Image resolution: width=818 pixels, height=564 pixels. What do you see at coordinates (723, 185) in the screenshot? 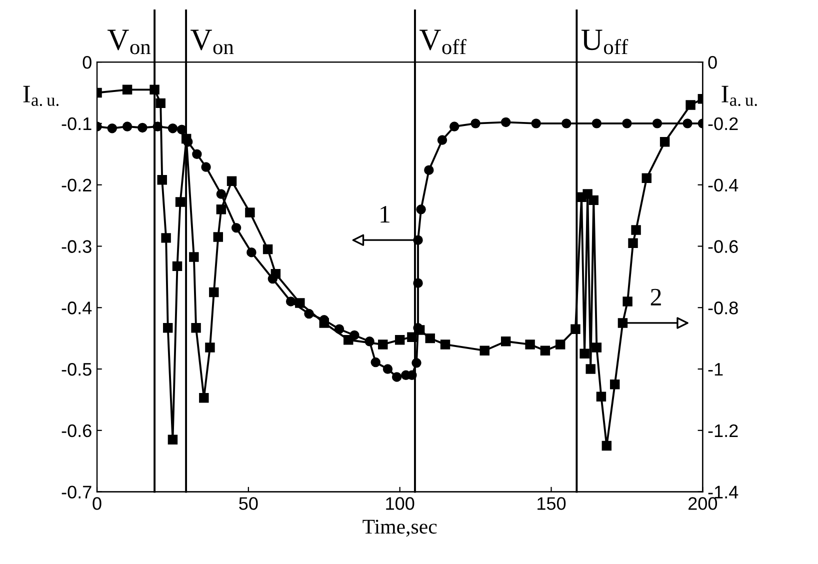
I see `y2-tick-label: -0.4` at bounding box center [723, 185].